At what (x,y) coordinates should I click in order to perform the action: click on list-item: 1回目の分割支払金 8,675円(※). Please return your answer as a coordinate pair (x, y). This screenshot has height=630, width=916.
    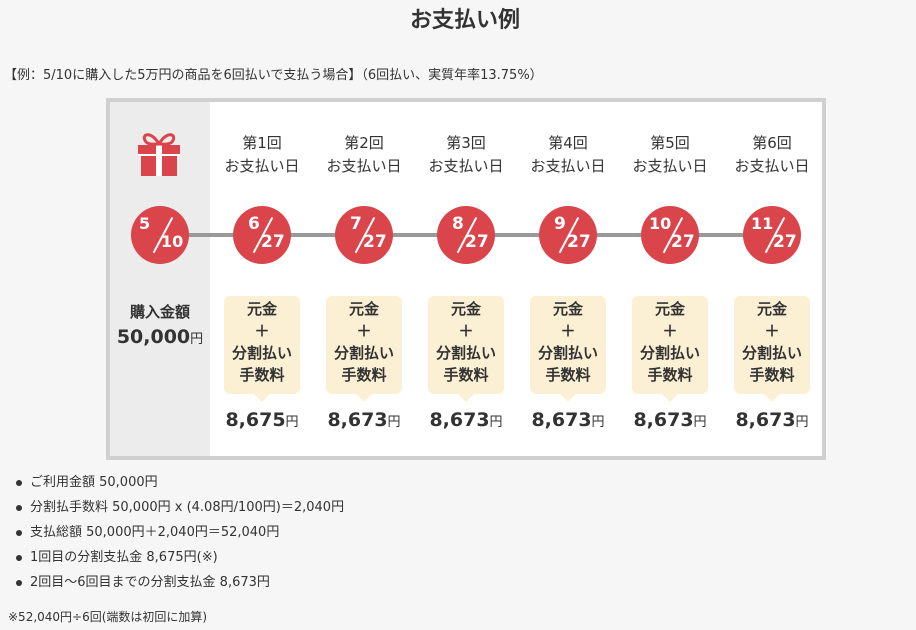
    Looking at the image, I should click on (179, 557).